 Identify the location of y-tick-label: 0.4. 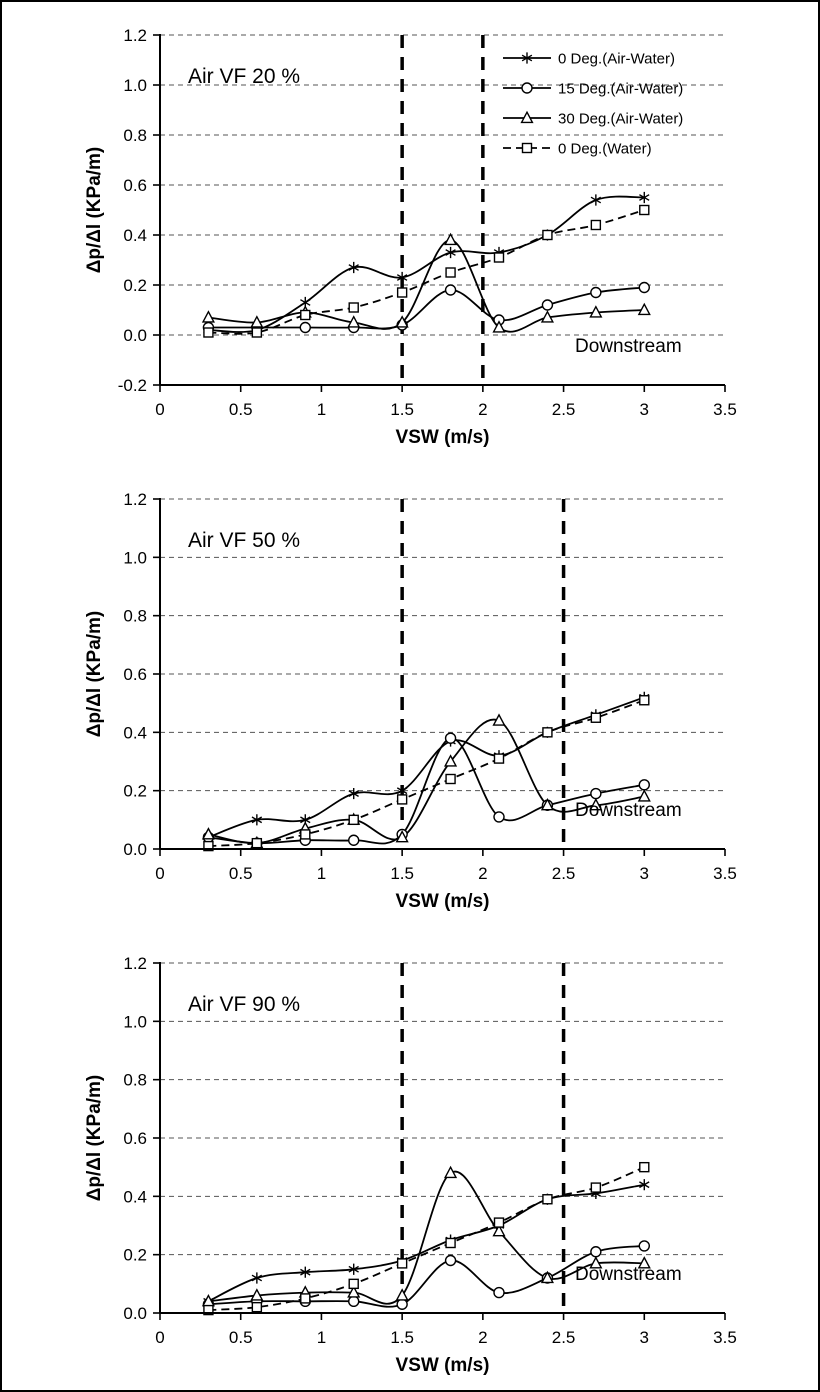
(135, 732).